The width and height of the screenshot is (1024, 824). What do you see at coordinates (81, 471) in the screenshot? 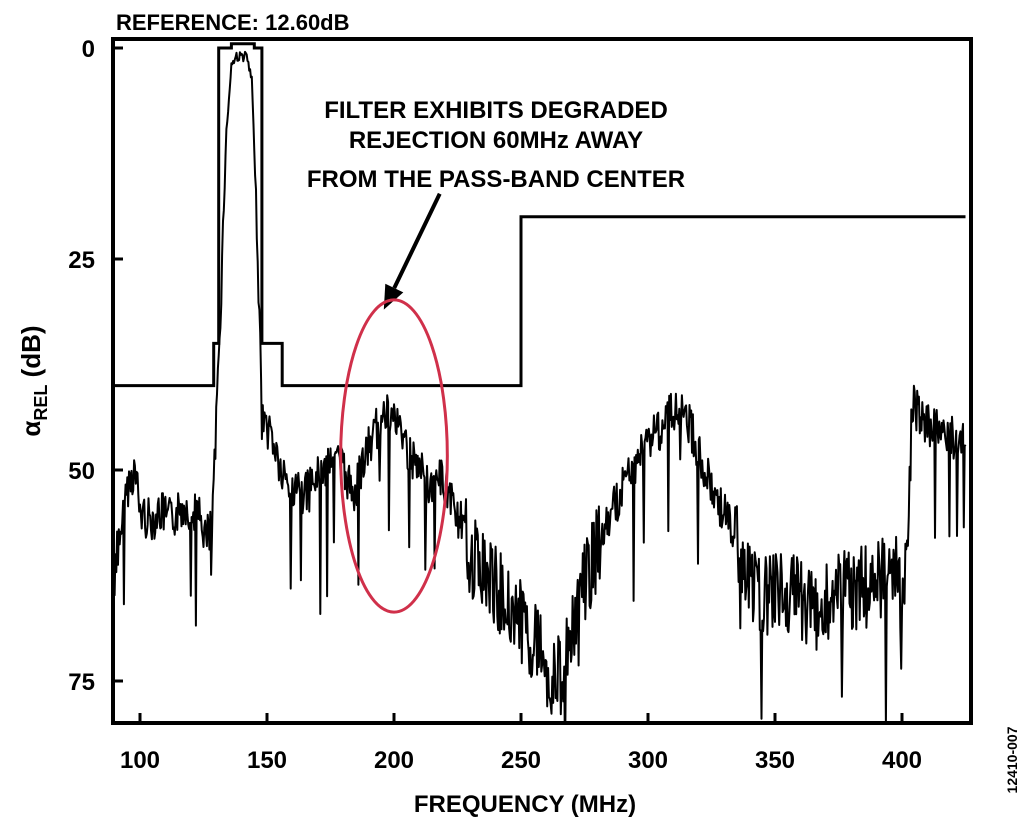
I see `y-tick-label: 50` at bounding box center [81, 471].